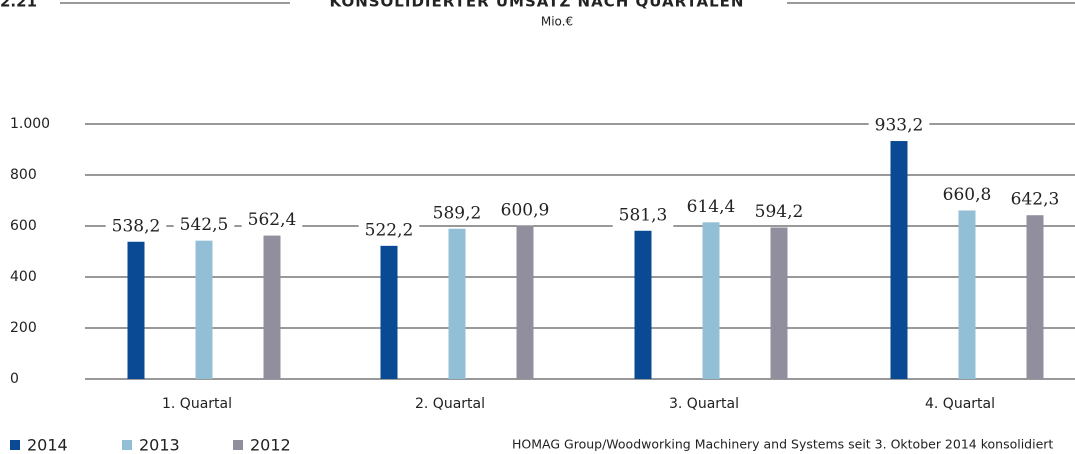 Image resolution: width=1075 pixels, height=454 pixels. I want to click on chart-title: KONSOLIDIERTER UMSATZ NACH QUARTALEN, so click(537, 5).